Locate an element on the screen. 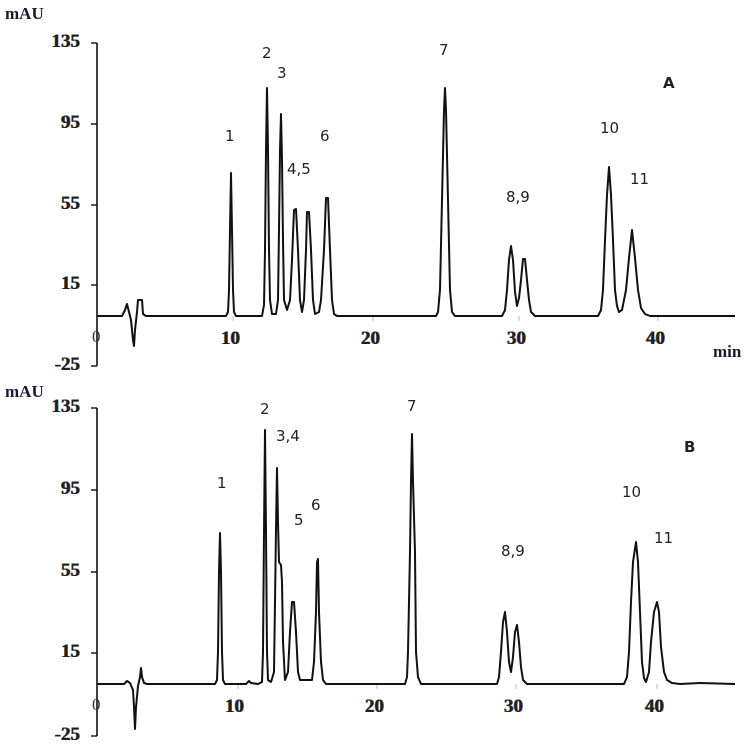  y-tick-55-a: 55 is located at coordinates (70, 203).